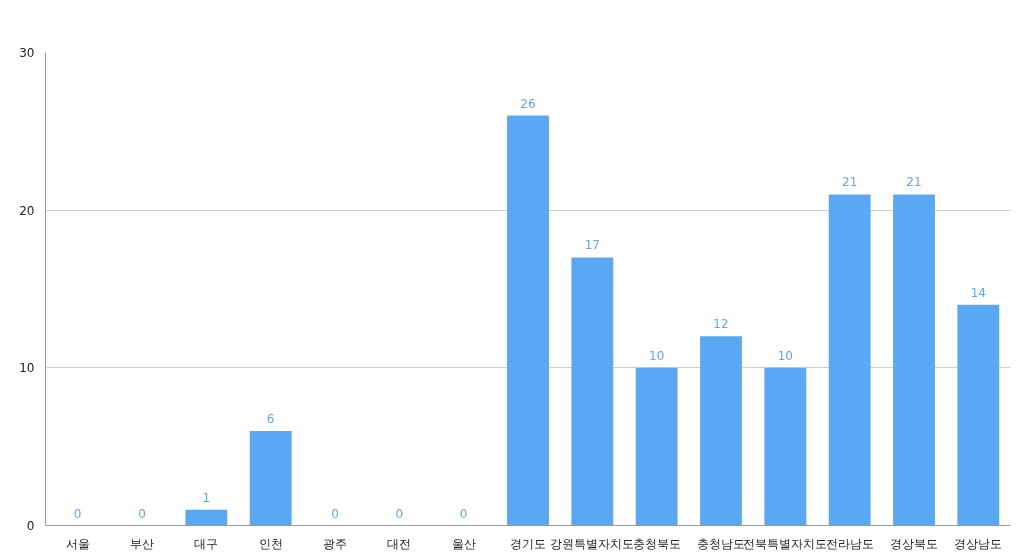 The image size is (1024, 555). I want to click on x-tick-label: 광주, so click(335, 543).